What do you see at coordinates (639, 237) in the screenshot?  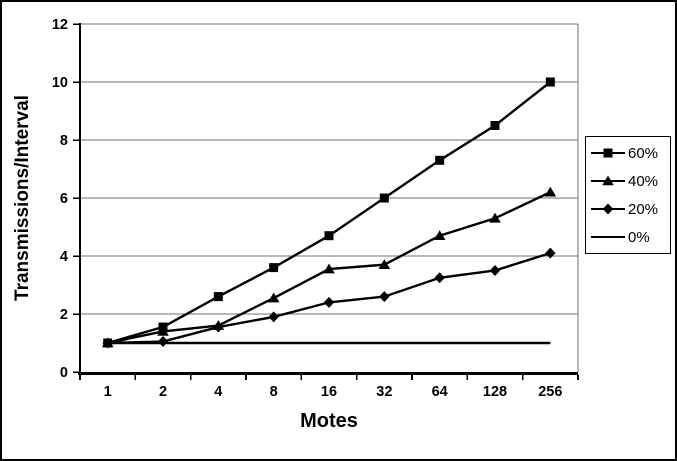 I see `legend-label-0pct: 0%` at bounding box center [639, 237].